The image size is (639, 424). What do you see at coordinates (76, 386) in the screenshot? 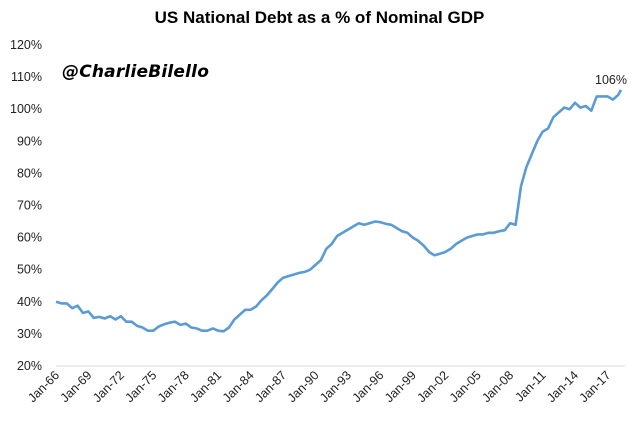
I see `x-tick-label: Jan-69` at bounding box center [76, 386].